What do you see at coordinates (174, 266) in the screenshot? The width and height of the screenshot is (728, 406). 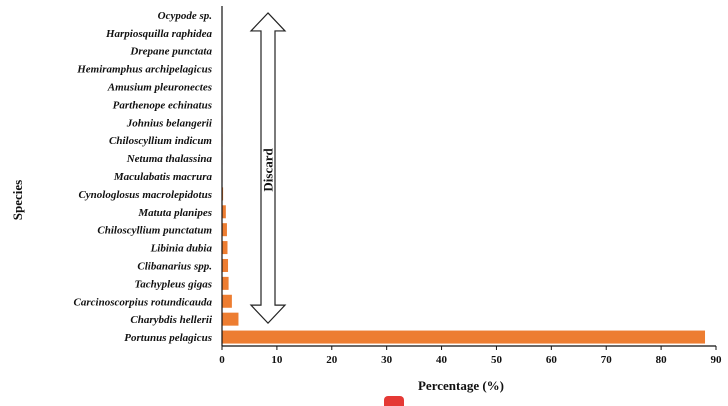 I see `category-label: Clibanarius spp.` at bounding box center [174, 266].